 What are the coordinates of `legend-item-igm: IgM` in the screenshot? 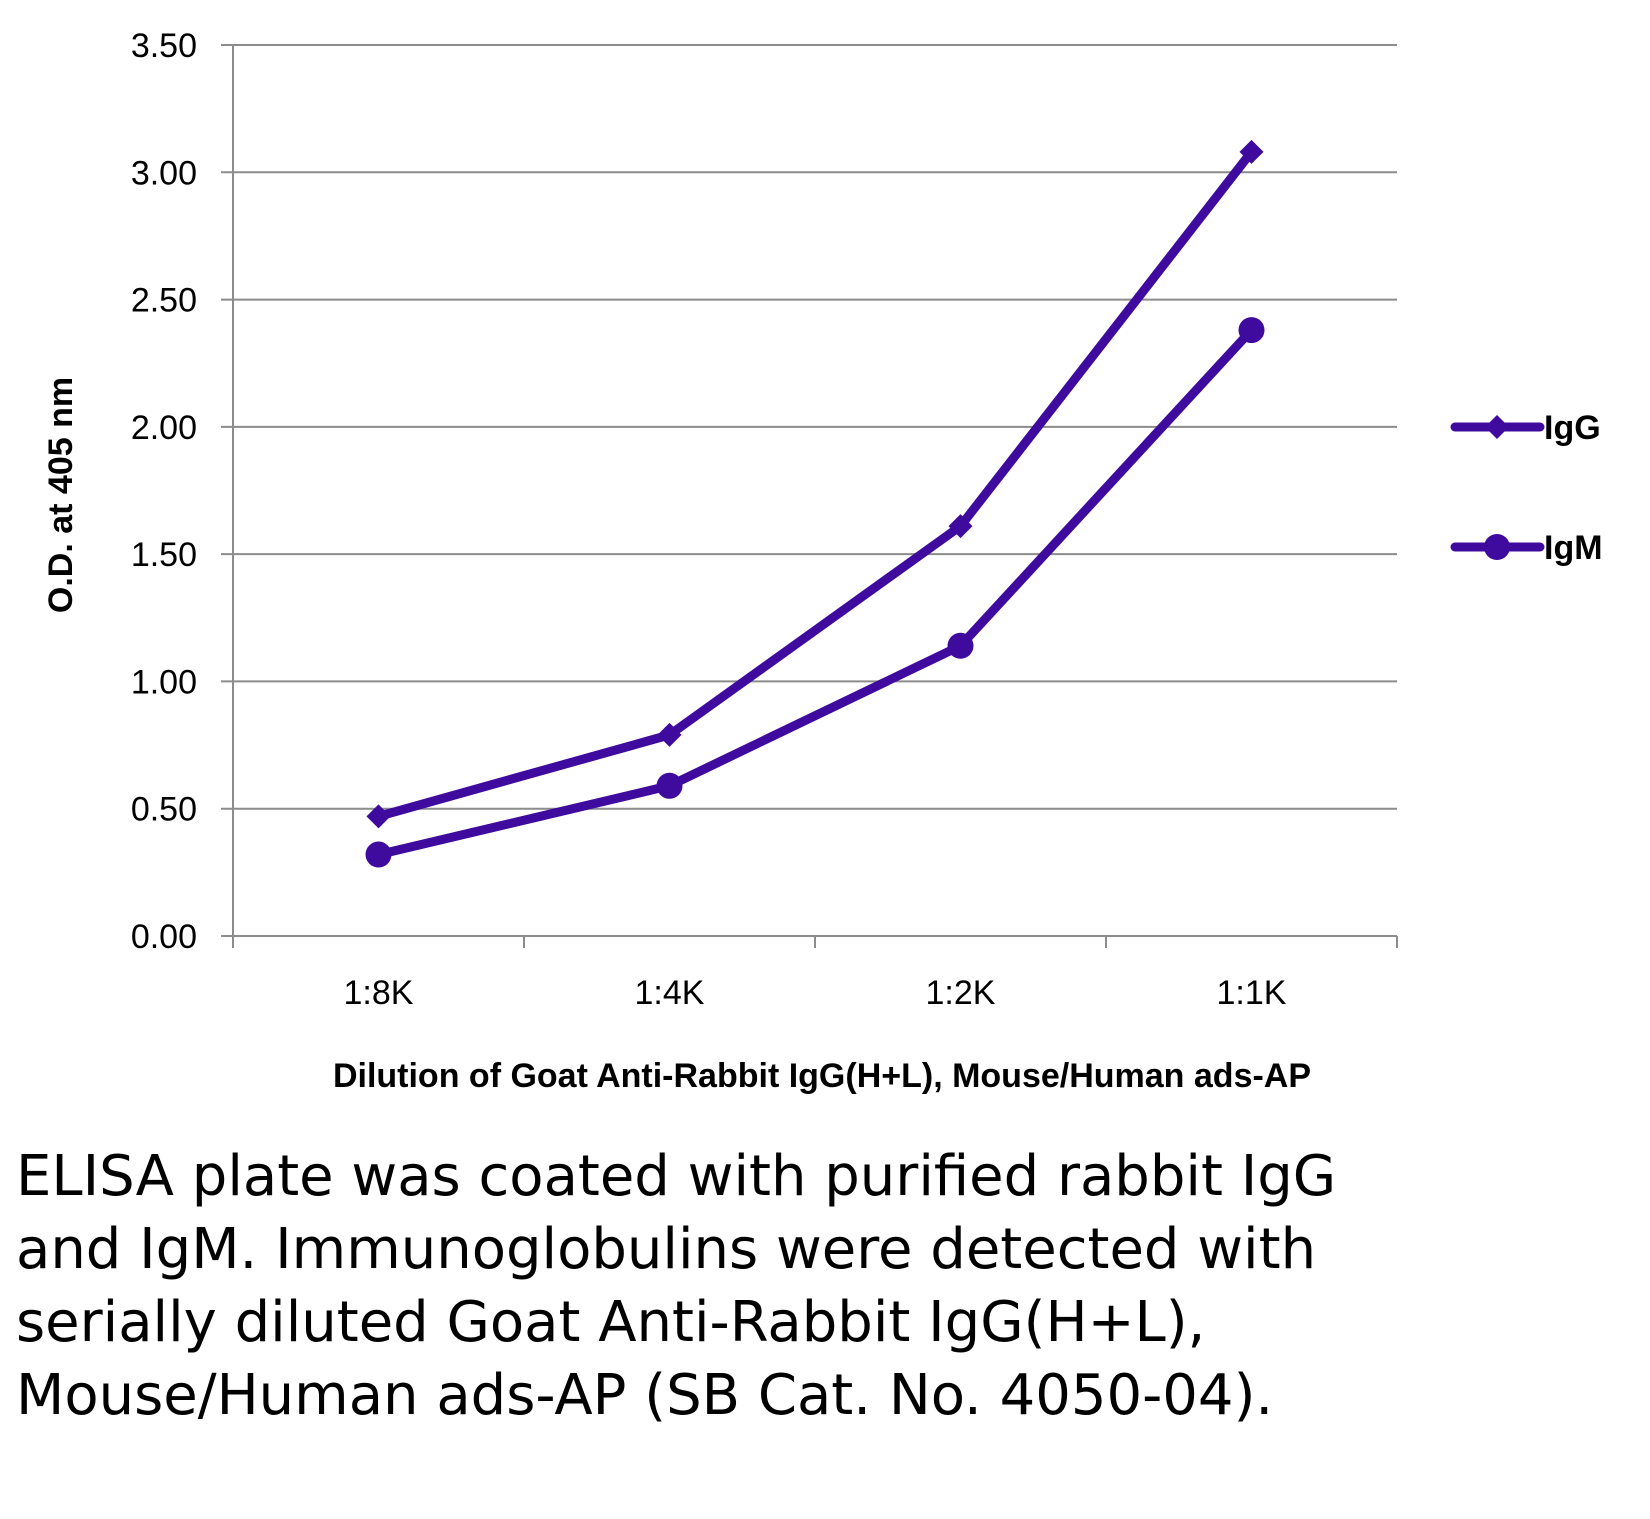 It's located at (1526, 548).